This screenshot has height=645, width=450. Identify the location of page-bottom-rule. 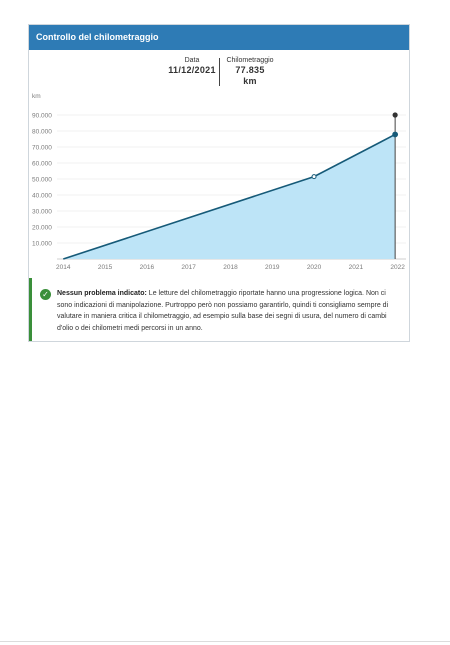
(225, 641).